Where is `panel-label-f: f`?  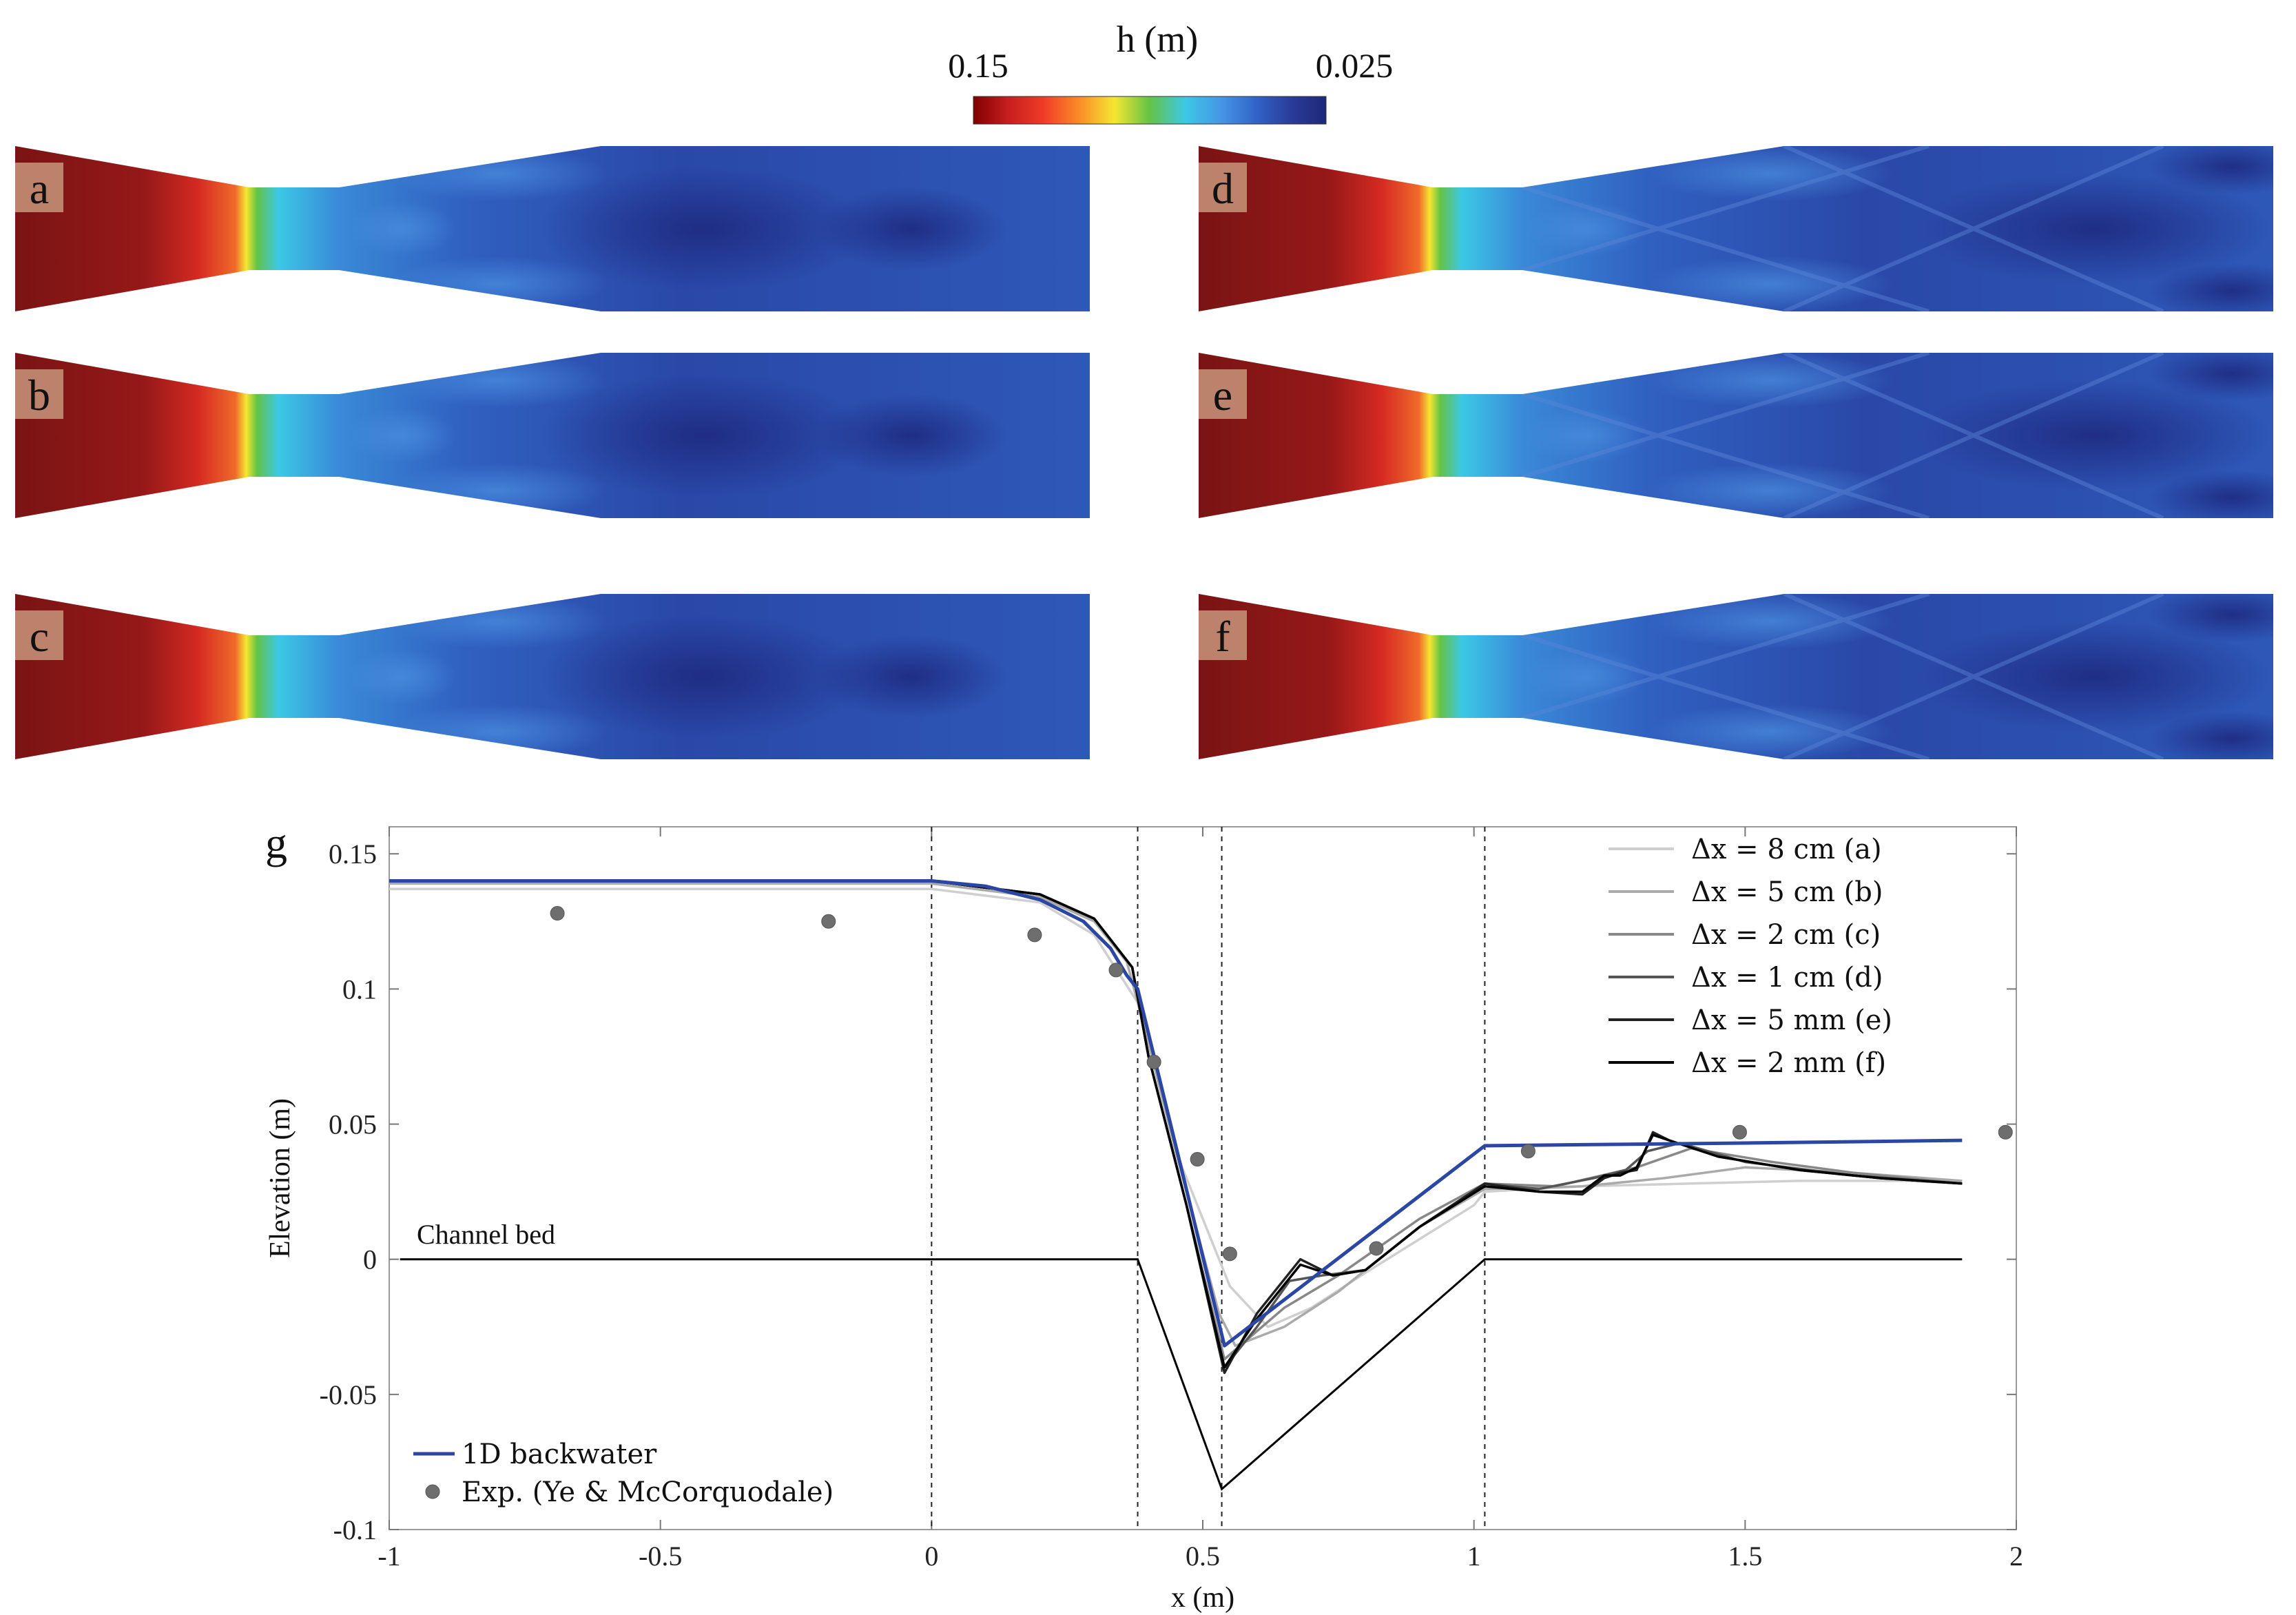 panel-label-f: f is located at coordinates (1222, 636).